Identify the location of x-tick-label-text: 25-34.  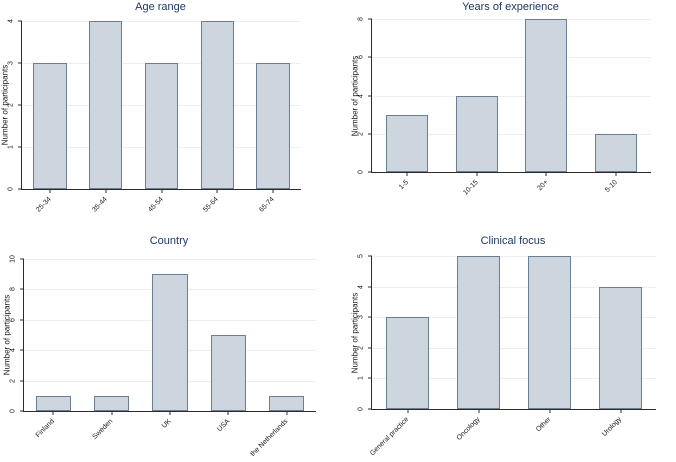
(44, 205).